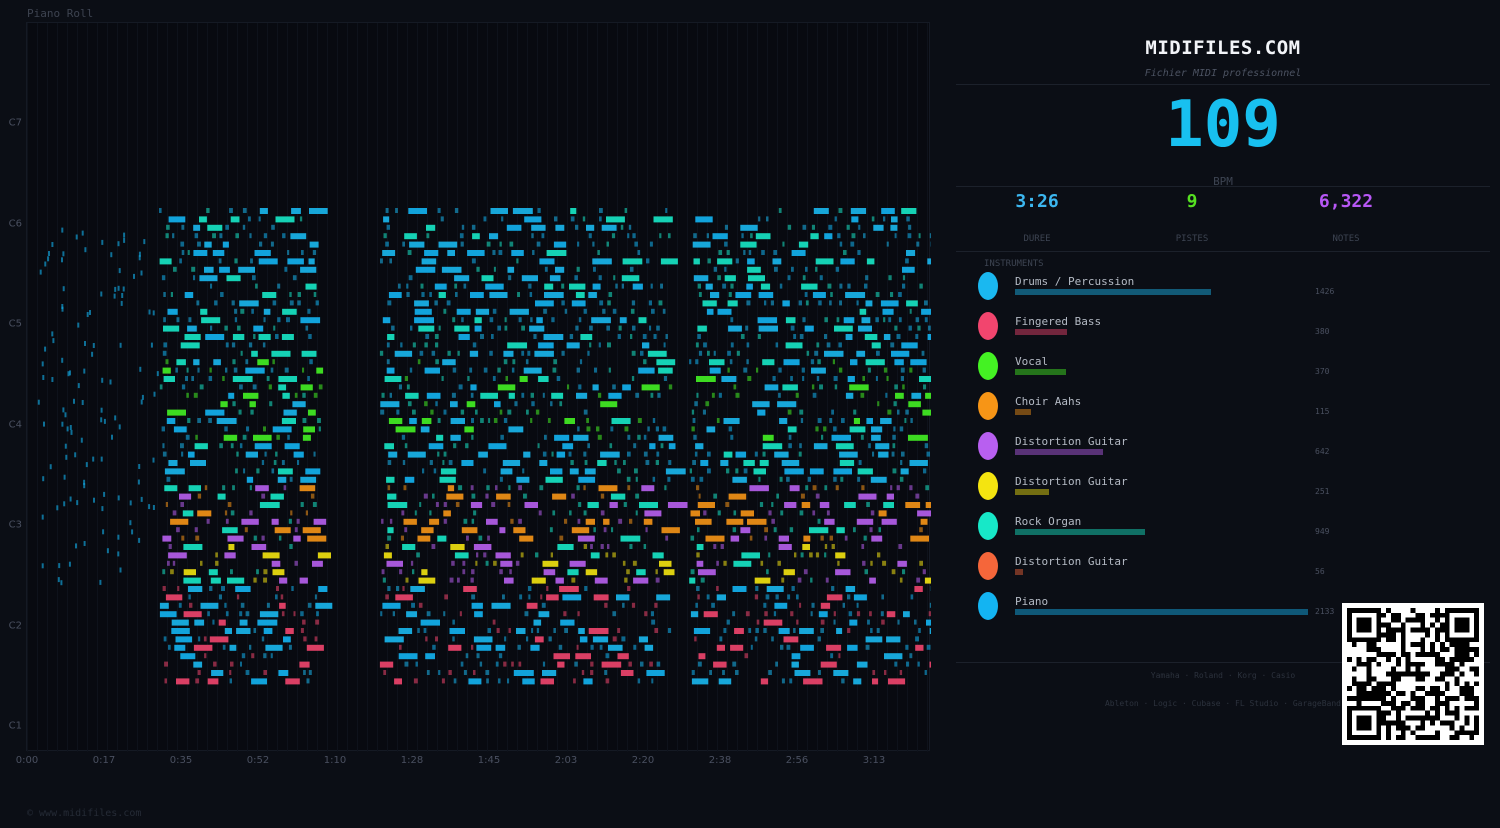  I want to click on instrument-row: Fingered Bass 380, so click(1152, 326).